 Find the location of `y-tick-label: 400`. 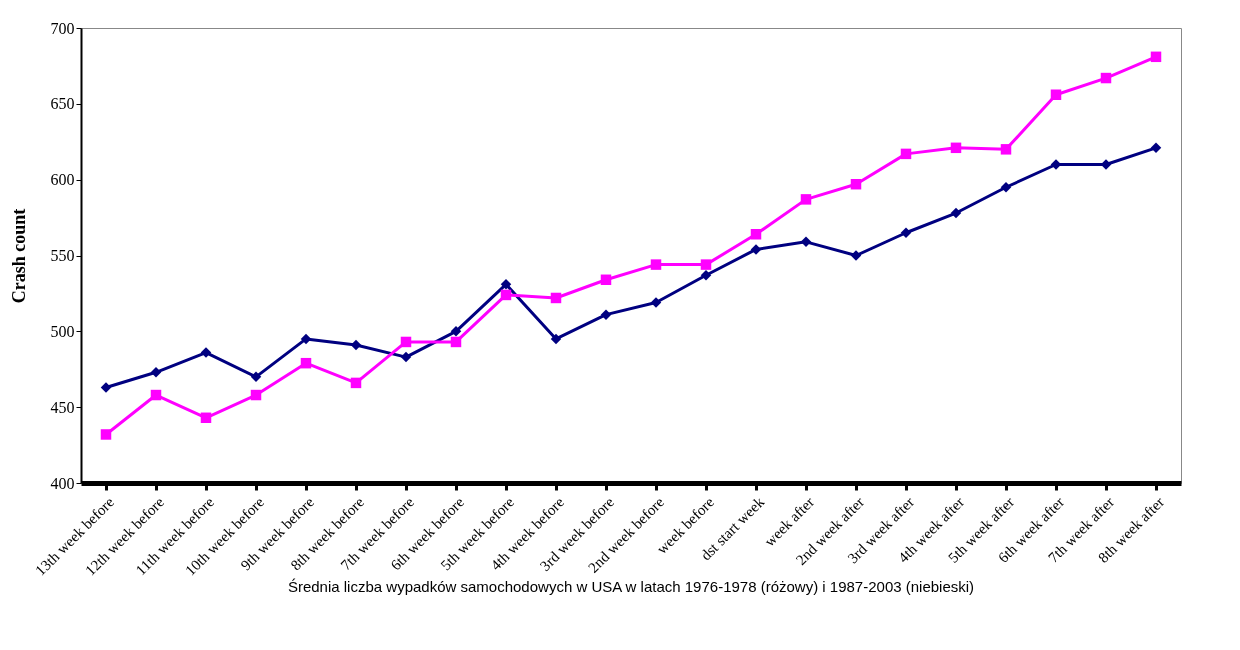

y-tick-label: 400 is located at coordinates (62, 483).